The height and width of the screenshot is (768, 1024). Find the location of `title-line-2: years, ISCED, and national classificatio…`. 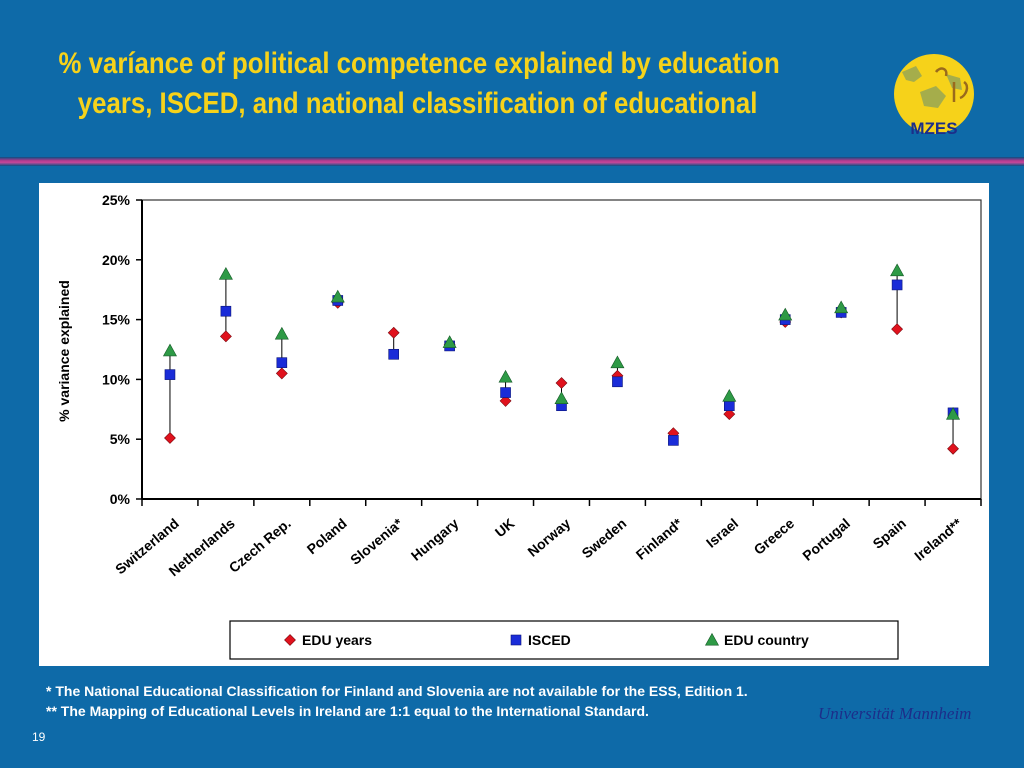

title-line-2: years, ISCED, and national classificatio… is located at coordinates (417, 103).